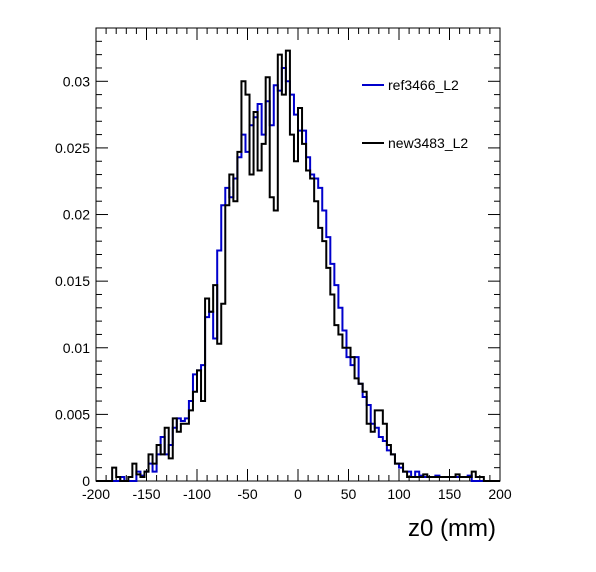 The image size is (596, 572). I want to click on x-tick-label: 150, so click(450, 494).